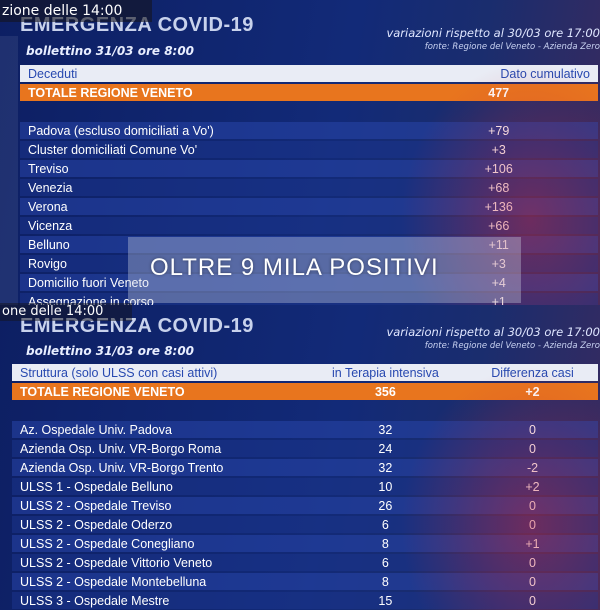 This screenshot has width=600, height=610. What do you see at coordinates (210, 299) in the screenshot?
I see `row-label: Assegnazione in corso` at bounding box center [210, 299].